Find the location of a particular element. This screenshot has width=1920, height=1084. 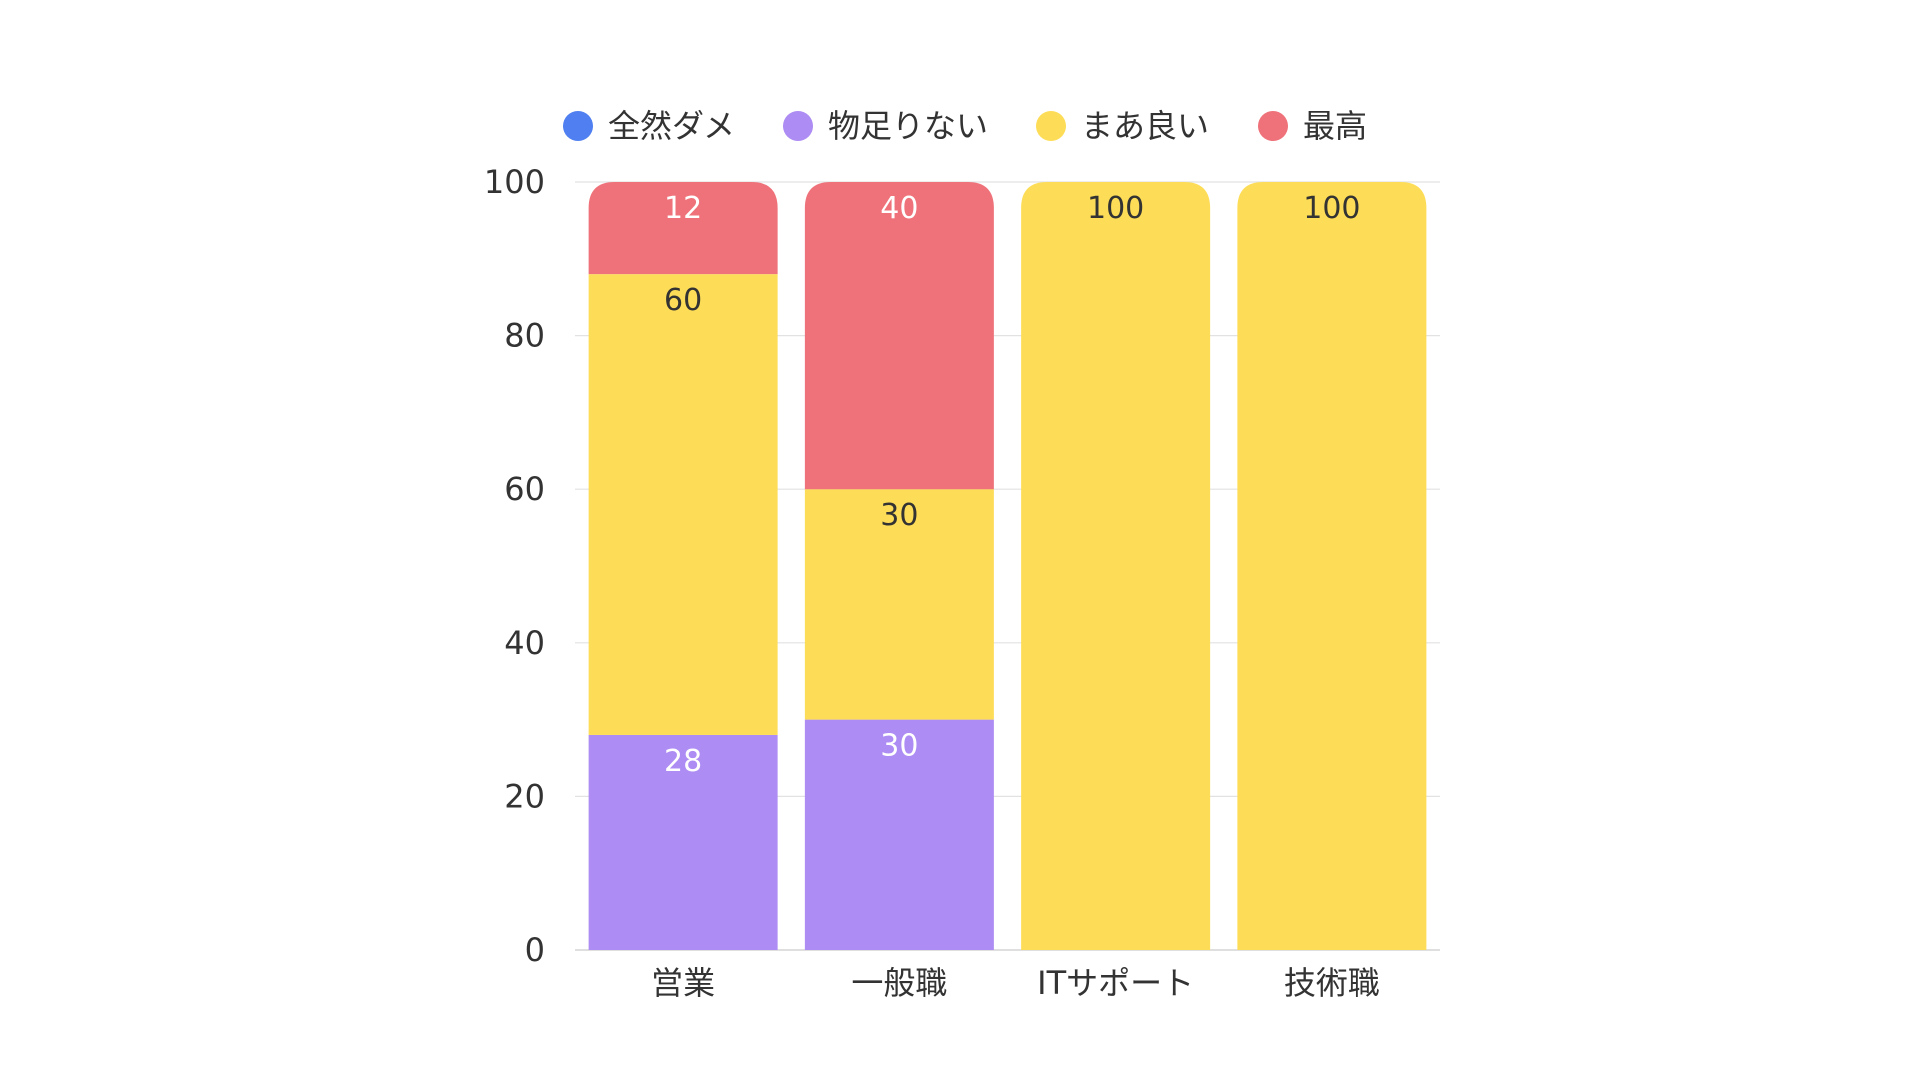

y-tick-label: 80 is located at coordinates (524, 336).